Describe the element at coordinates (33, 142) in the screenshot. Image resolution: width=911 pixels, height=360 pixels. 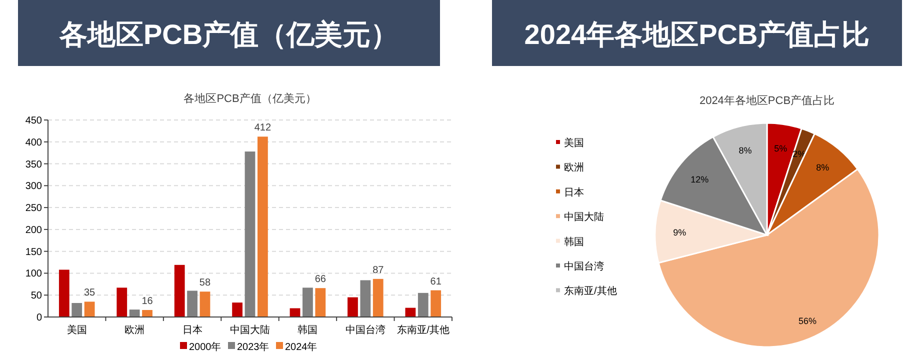
I see `y-tick-label: 400` at that location.